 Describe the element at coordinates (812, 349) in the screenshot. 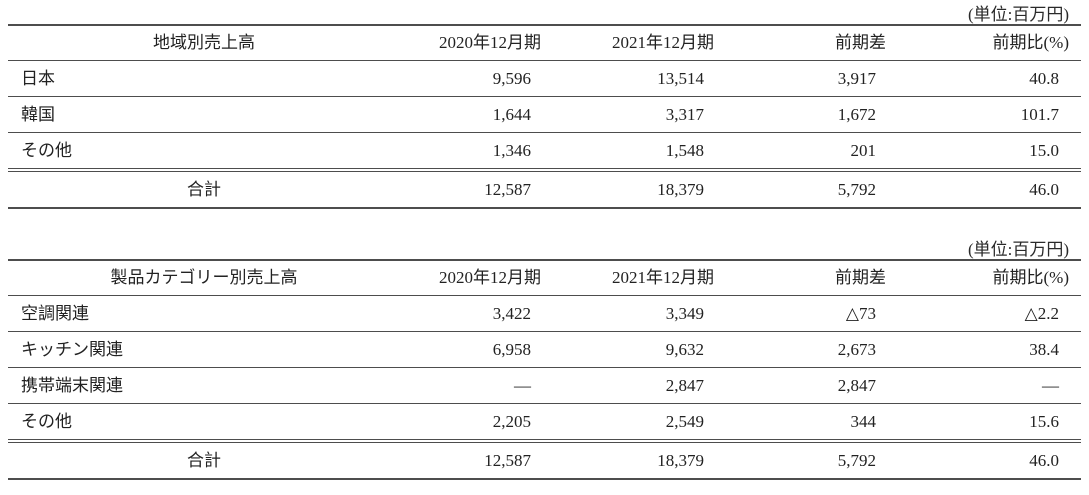

I see `cell-diff: 2,673` at that location.